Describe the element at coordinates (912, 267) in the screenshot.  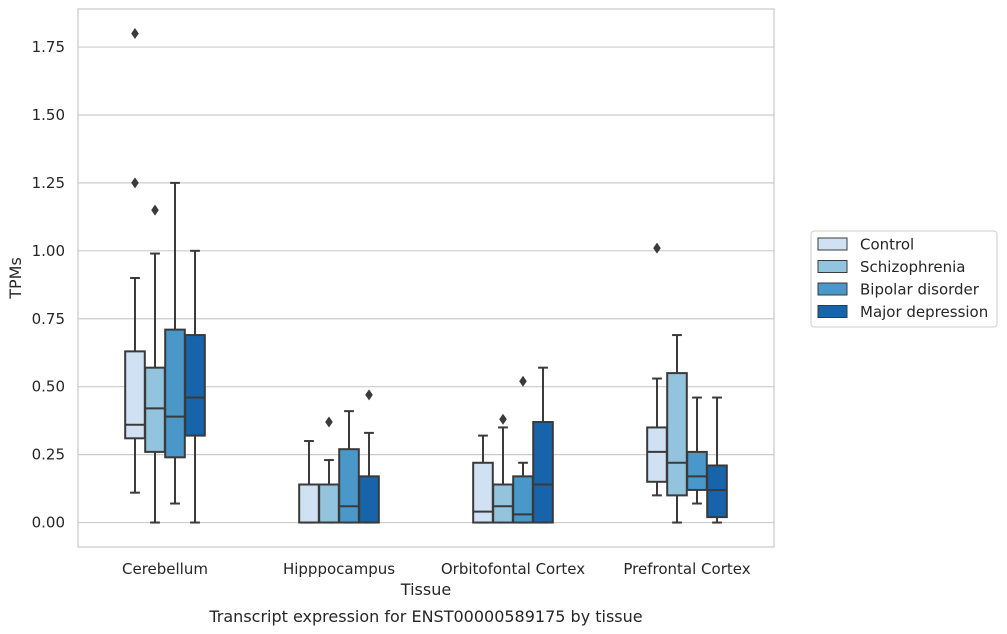
I see `legend-label: Schizophrenia` at that location.